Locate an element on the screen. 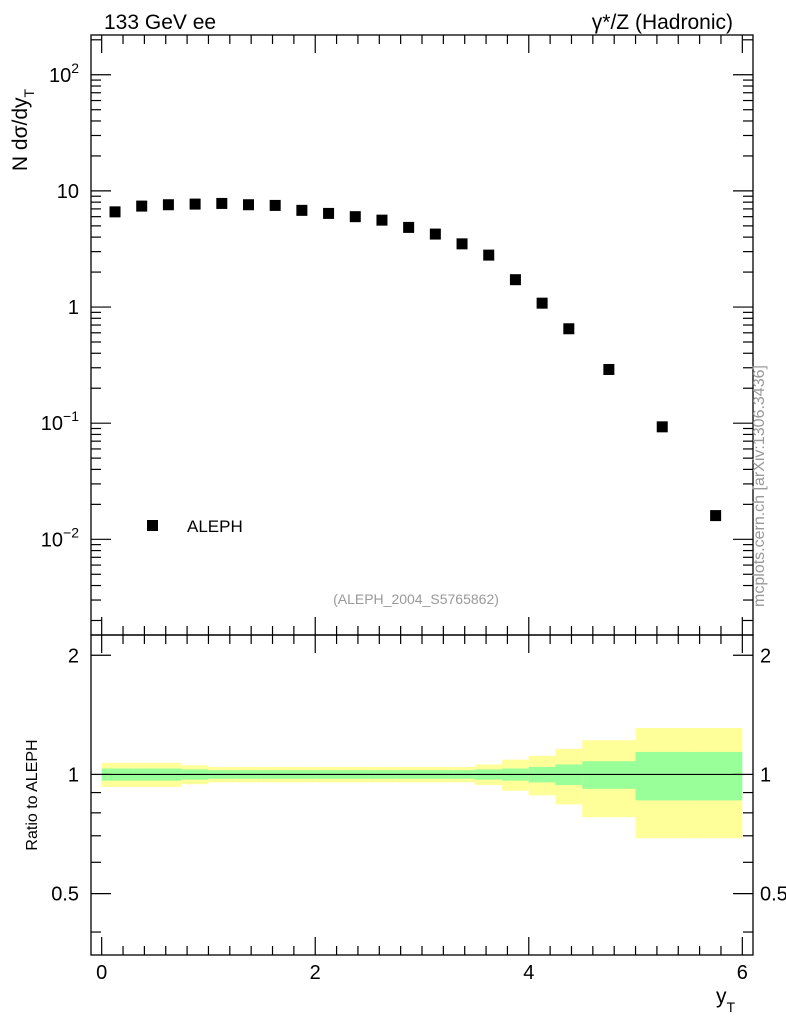 This screenshot has width=786, height=1024. ylabel-subscript: T is located at coordinates (29, 92).